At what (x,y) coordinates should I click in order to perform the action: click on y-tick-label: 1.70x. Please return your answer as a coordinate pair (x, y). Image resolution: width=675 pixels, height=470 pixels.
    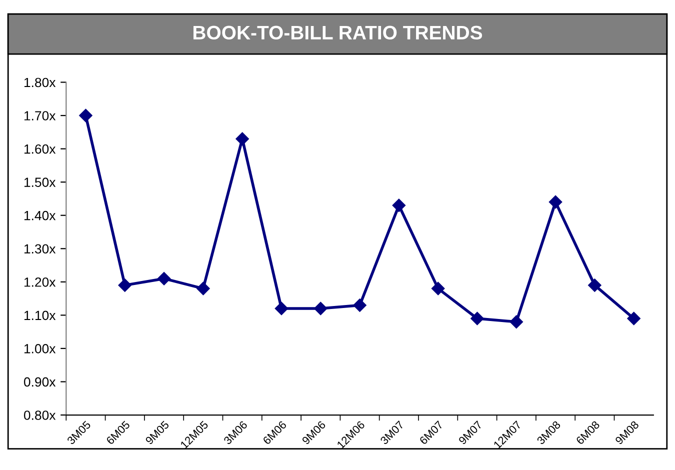
    Looking at the image, I should click on (40, 115).